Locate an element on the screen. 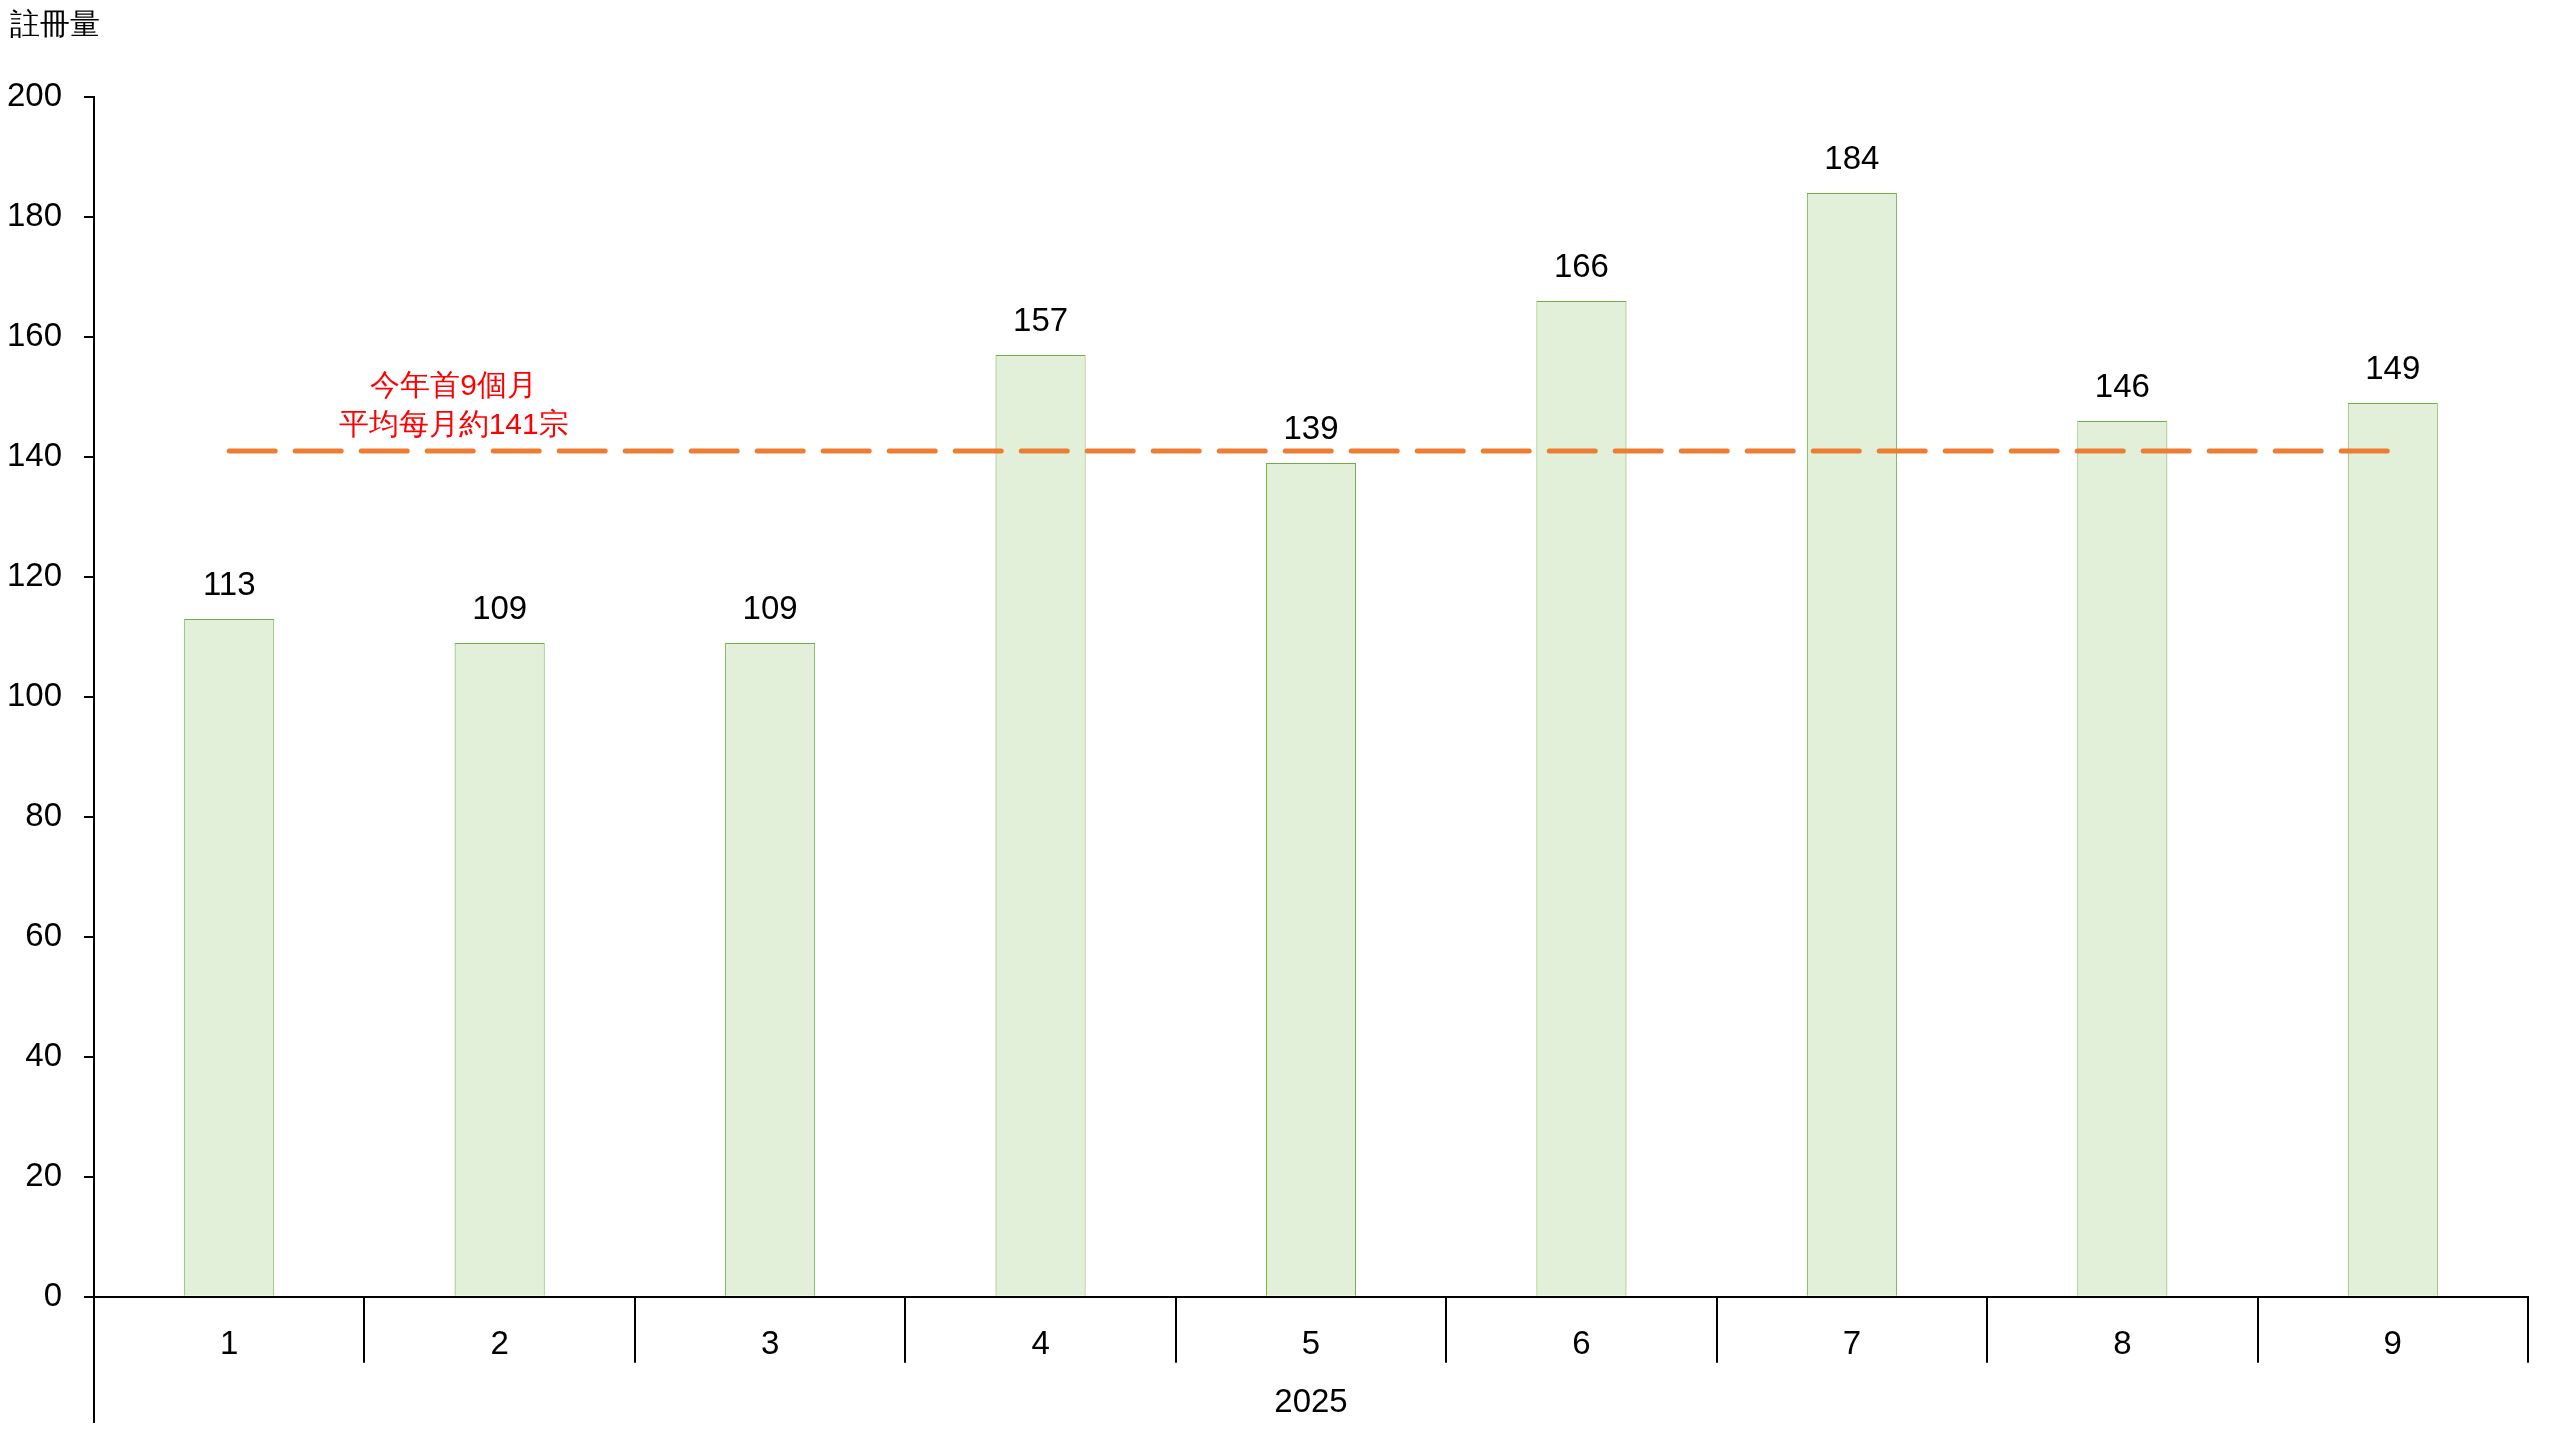  data-label: 166 is located at coordinates (1581, 265).